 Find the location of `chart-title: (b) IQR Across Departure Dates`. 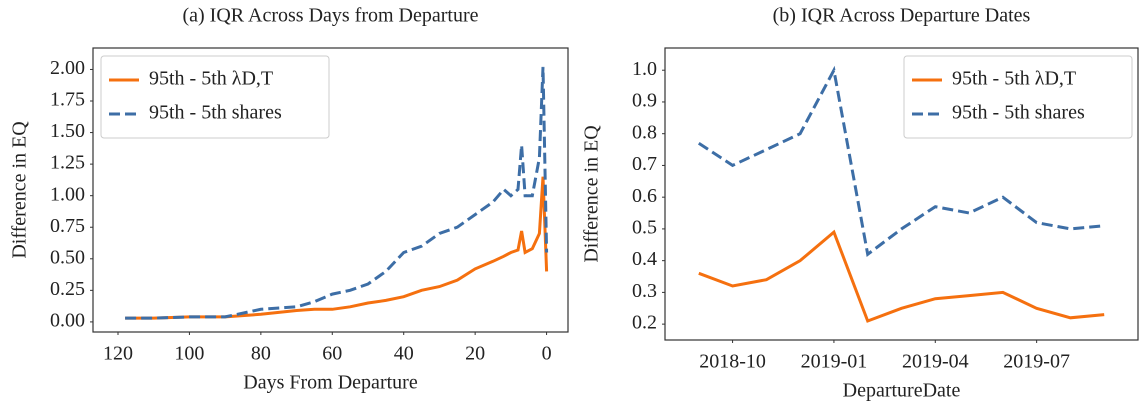

chart-title: (b) IQR Across Departure Dates is located at coordinates (902, 16).